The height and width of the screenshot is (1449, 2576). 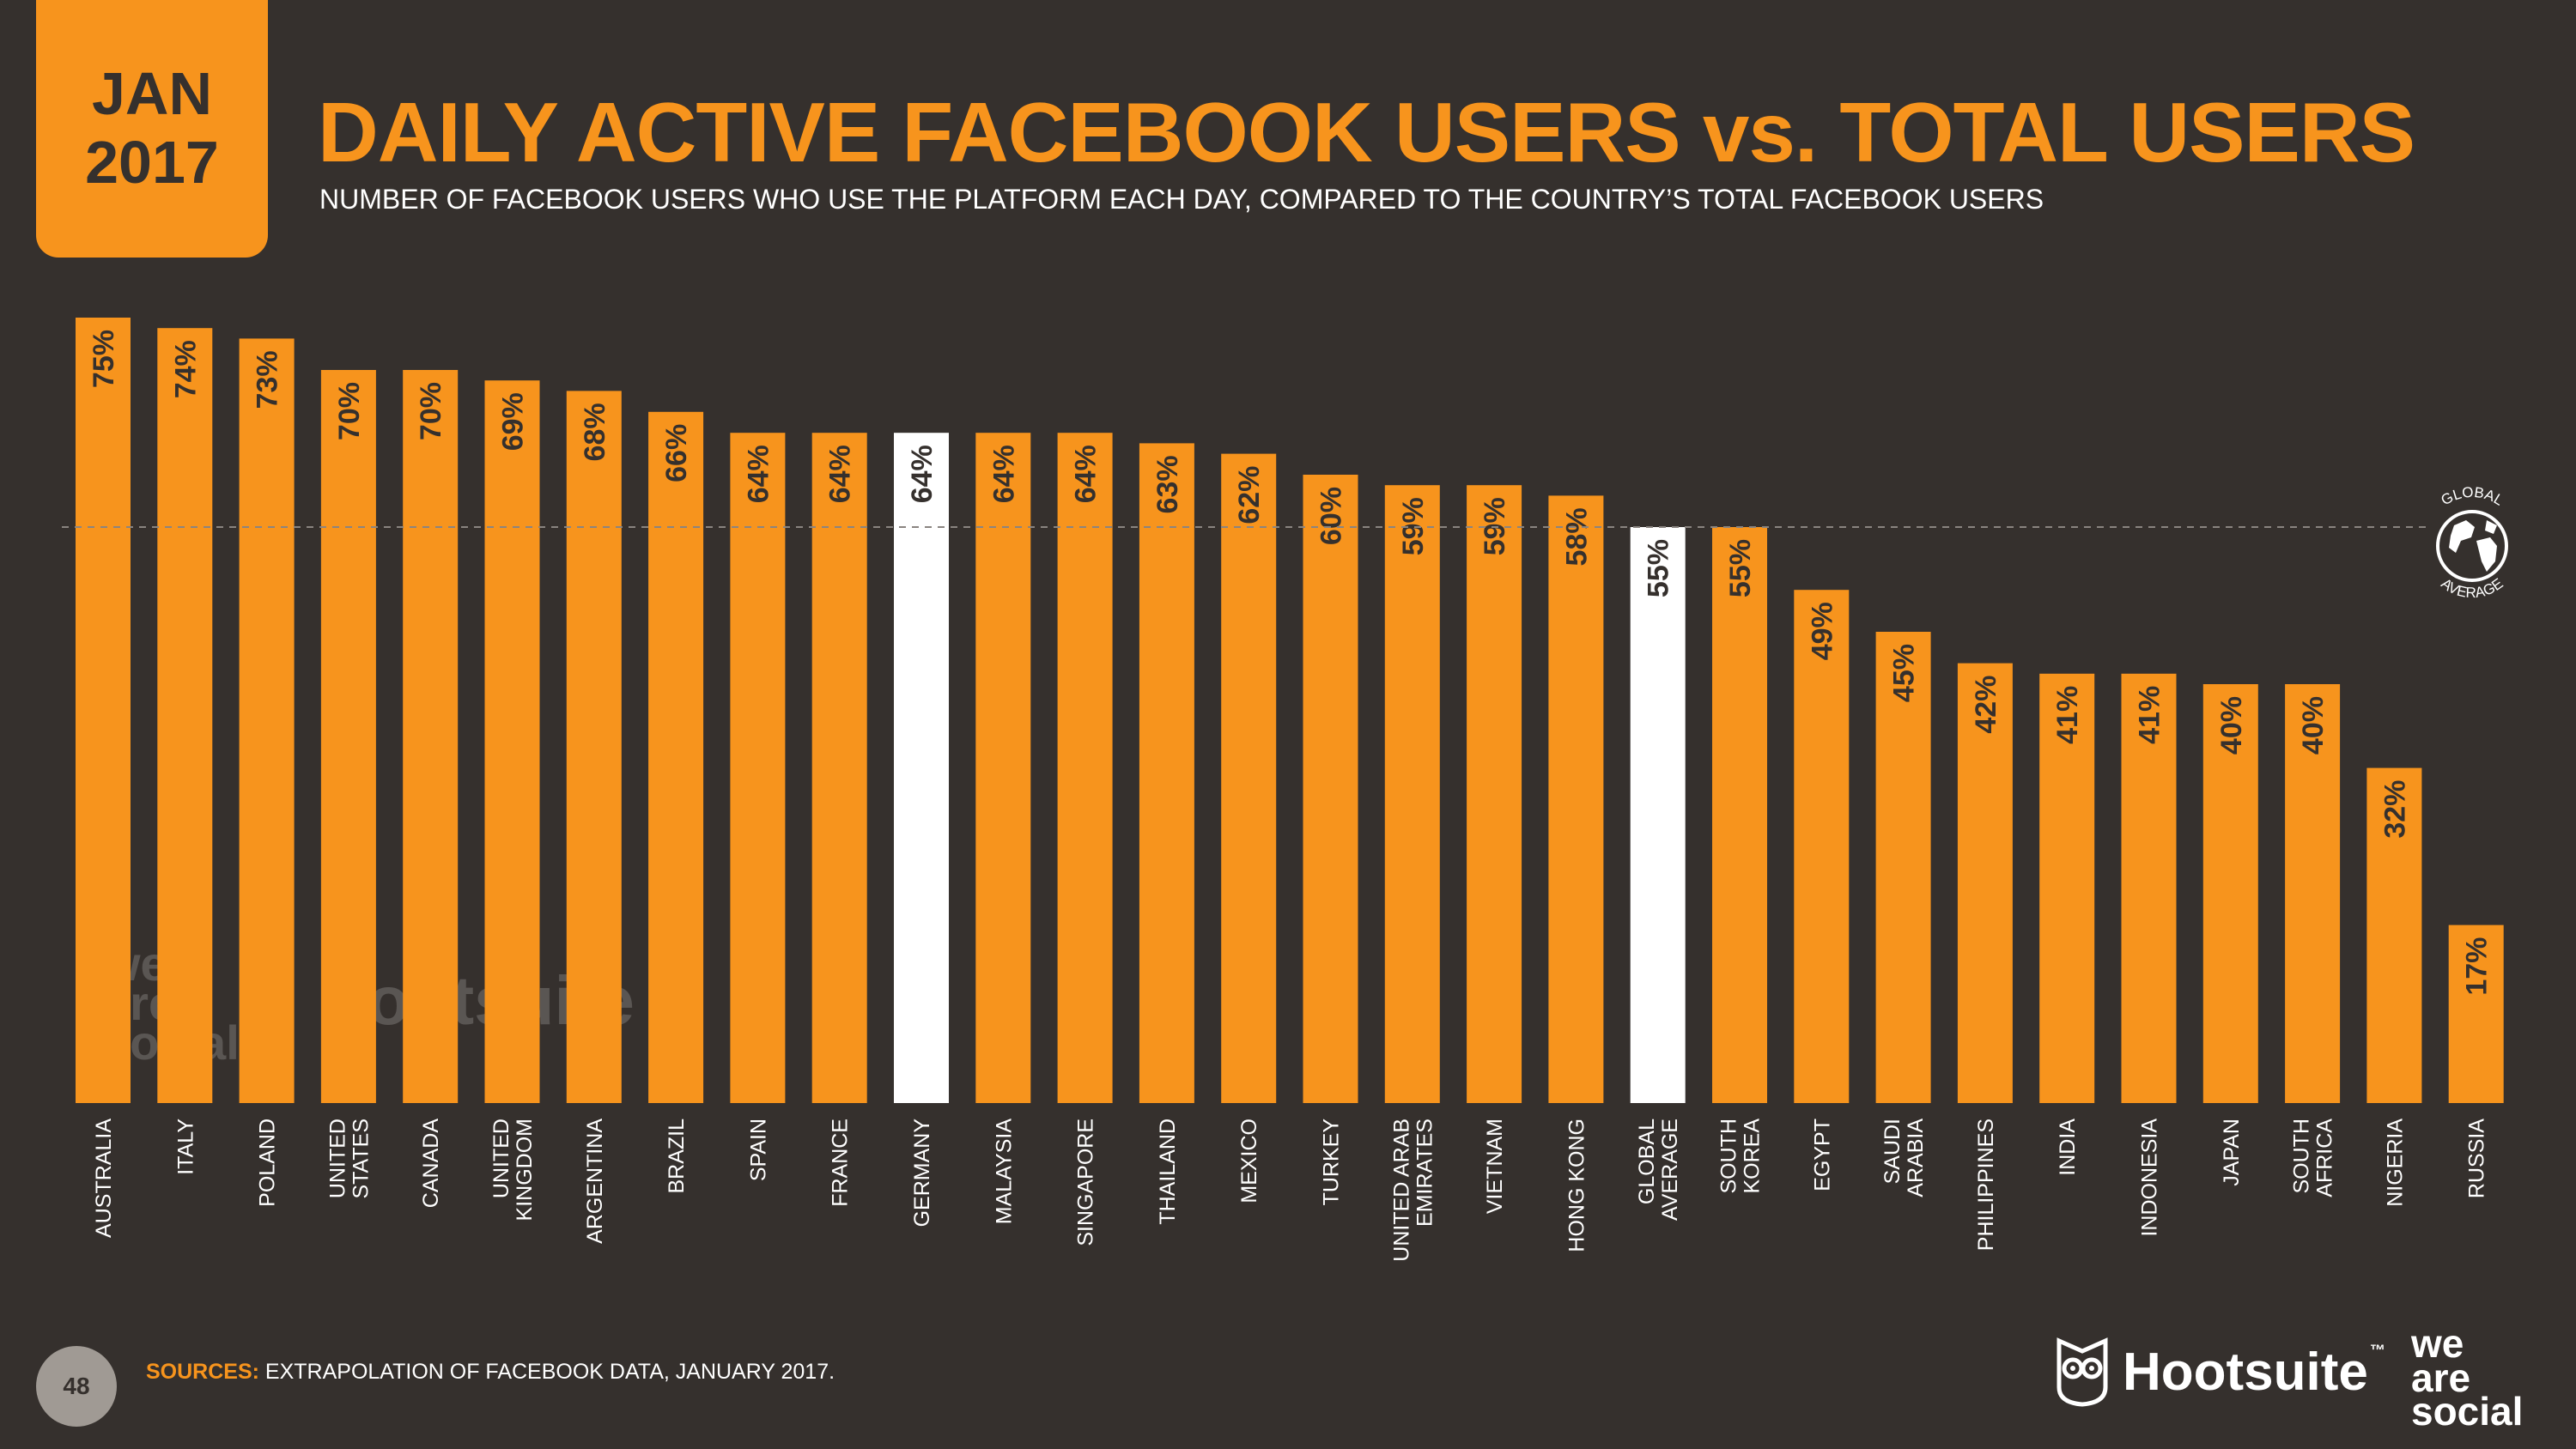 I want to click on category-label-line: MEXICO, so click(x=1249, y=1161).